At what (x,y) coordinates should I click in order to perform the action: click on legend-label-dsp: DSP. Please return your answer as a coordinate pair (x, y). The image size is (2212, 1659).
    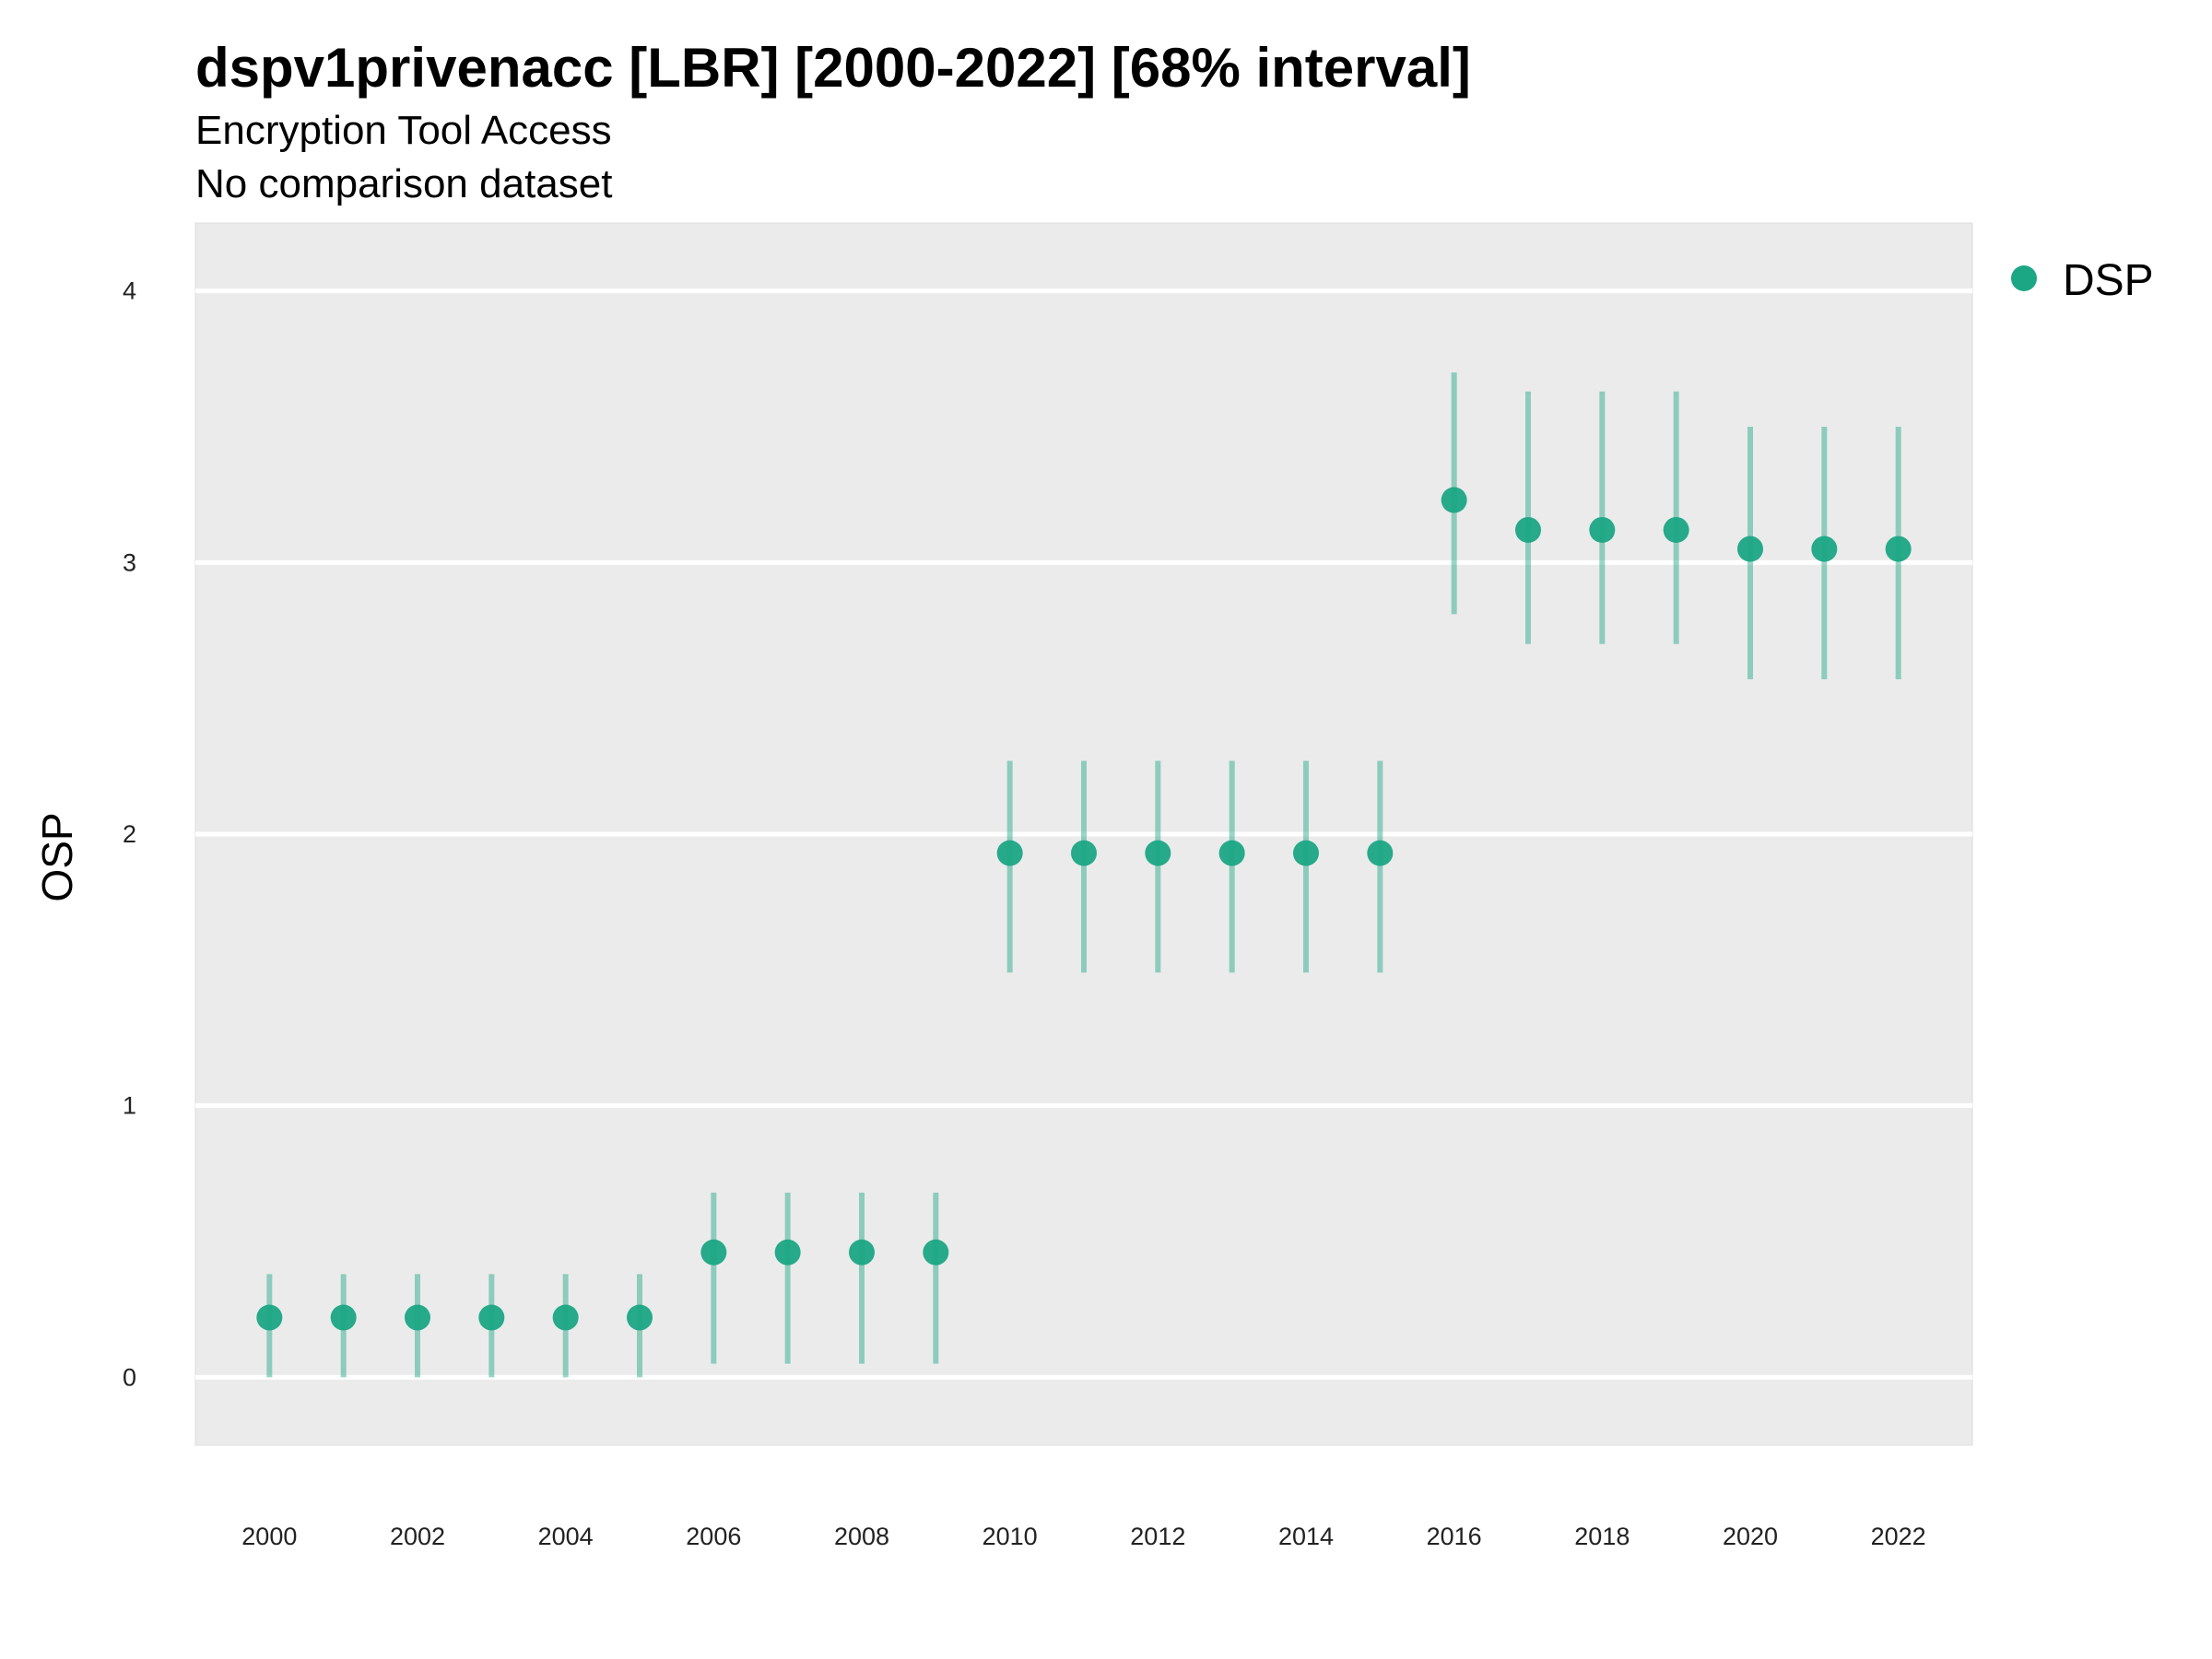
    Looking at the image, I should click on (2108, 280).